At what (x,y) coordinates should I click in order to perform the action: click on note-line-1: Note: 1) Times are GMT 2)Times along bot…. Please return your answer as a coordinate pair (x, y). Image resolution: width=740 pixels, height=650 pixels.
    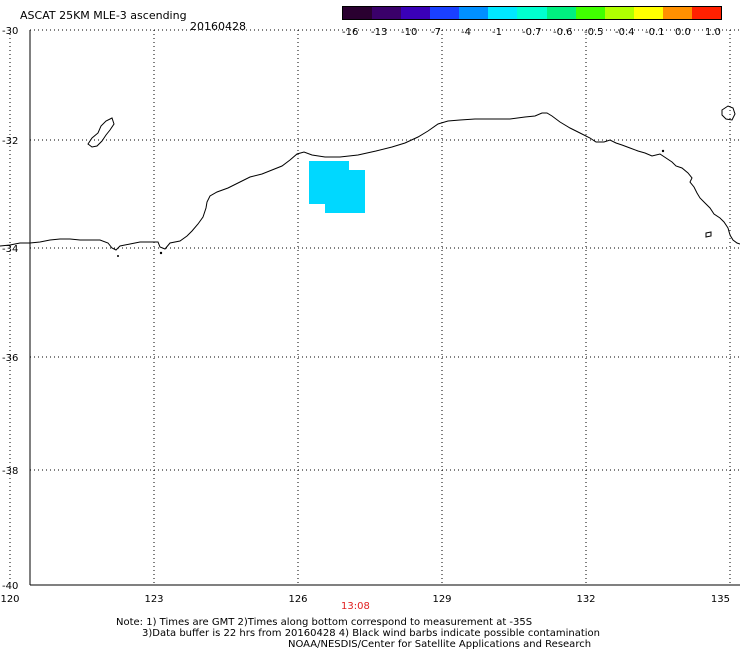
    Looking at the image, I should click on (324, 622).